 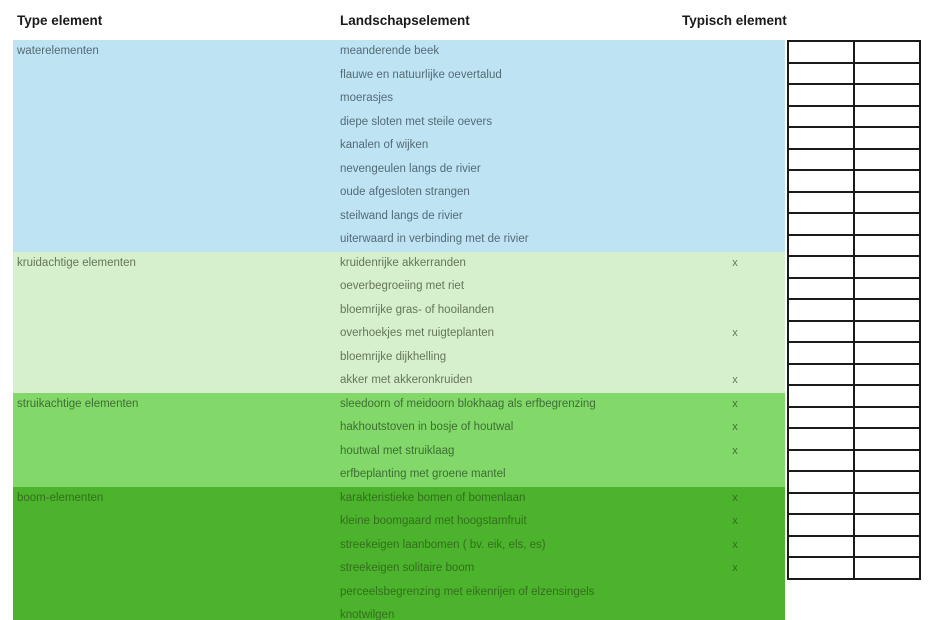 I want to click on landschap-row: diepe sloten met steile oevers, so click(x=399, y=123).